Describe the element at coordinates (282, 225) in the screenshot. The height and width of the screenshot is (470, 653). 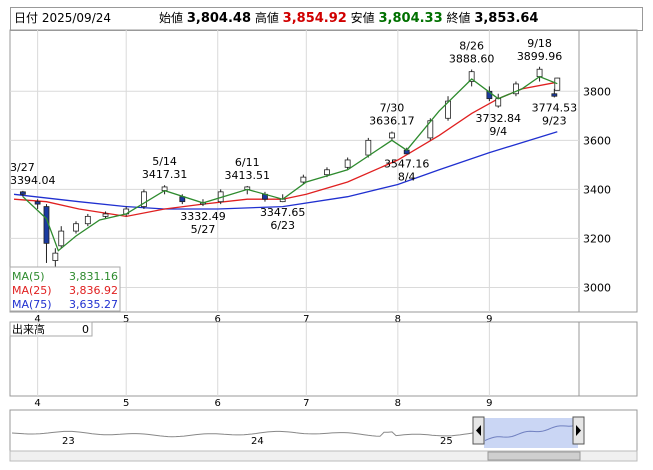
I see `annotation-date: 6/23` at that location.